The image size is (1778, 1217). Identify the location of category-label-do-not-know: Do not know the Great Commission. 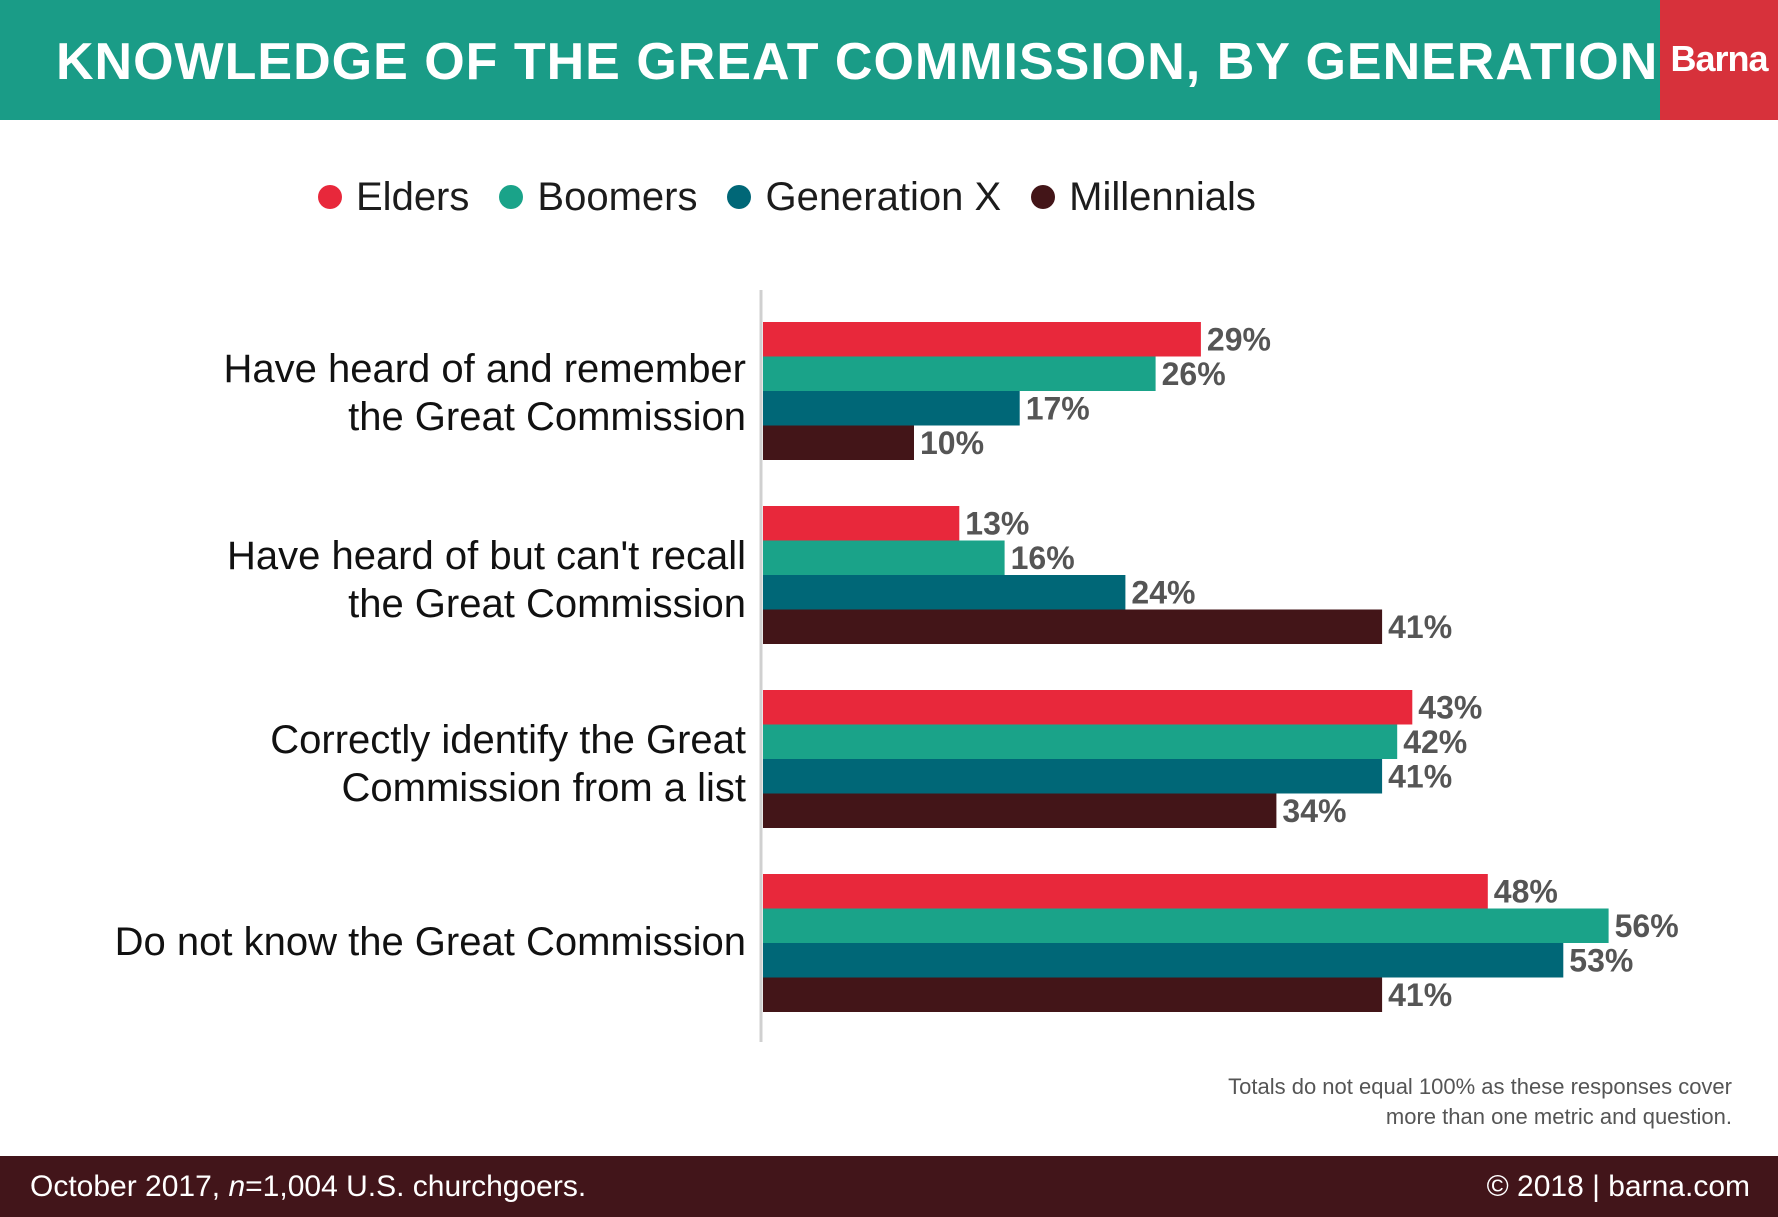
(396, 942).